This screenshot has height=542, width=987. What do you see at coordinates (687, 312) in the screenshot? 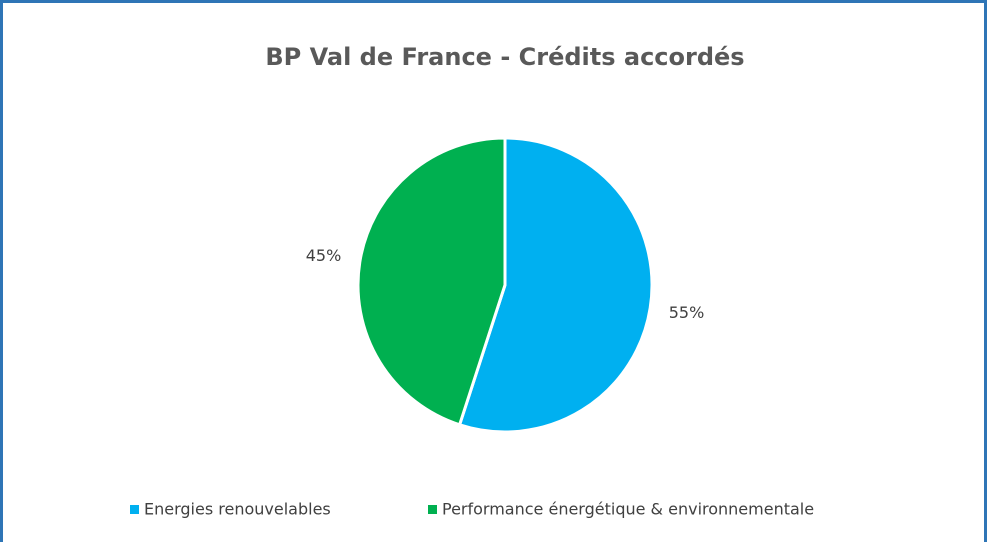
I see `data-label: 55%` at bounding box center [687, 312].